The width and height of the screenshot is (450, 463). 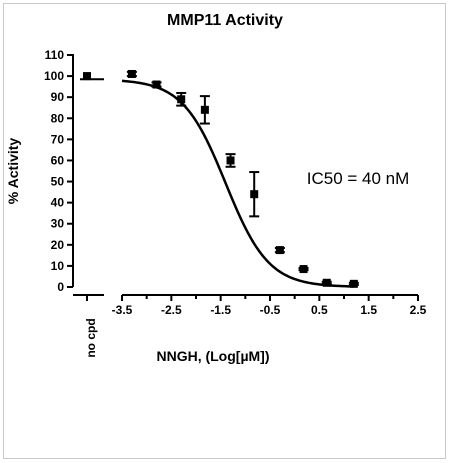 What do you see at coordinates (58, 97) in the screenshot?
I see `y-tick-label: 90` at bounding box center [58, 97].